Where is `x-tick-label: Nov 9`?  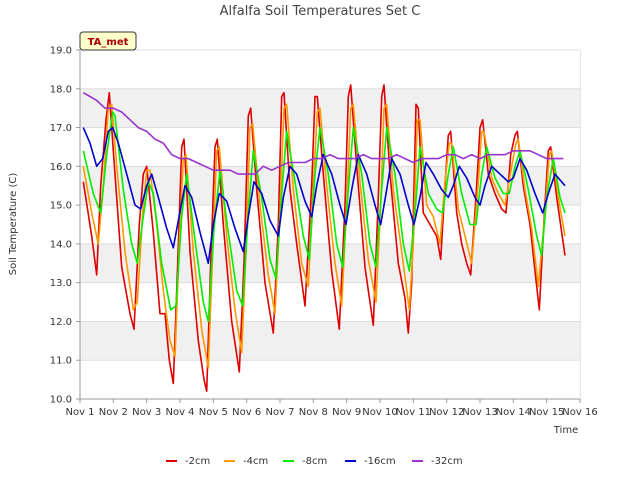 x-tick-label: Nov 9 is located at coordinates (346, 412).